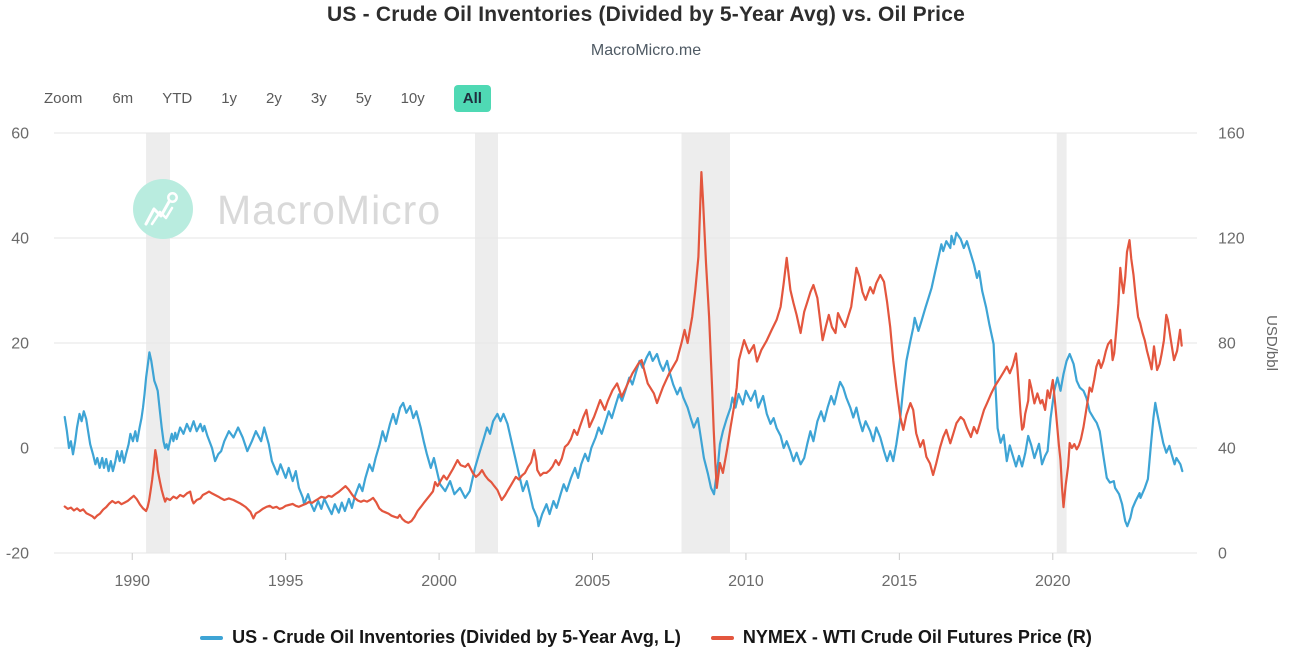 The image size is (1292, 658). I want to click on right-axis-tick-label: 0, so click(1222, 554).